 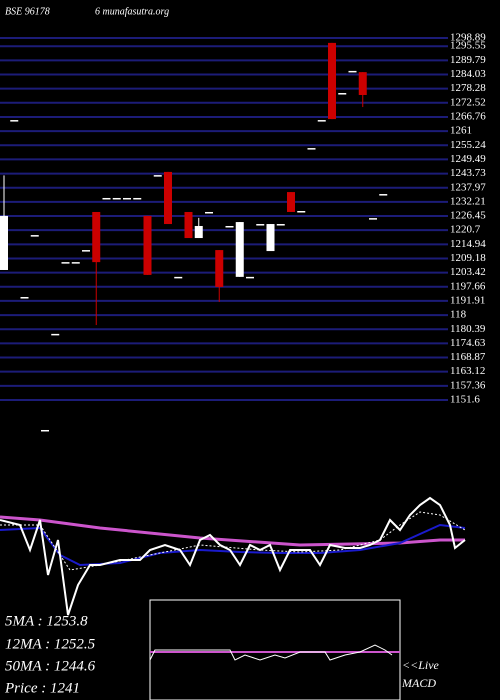 I want to click on symbol: BSE 96178, so click(x=27, y=11).